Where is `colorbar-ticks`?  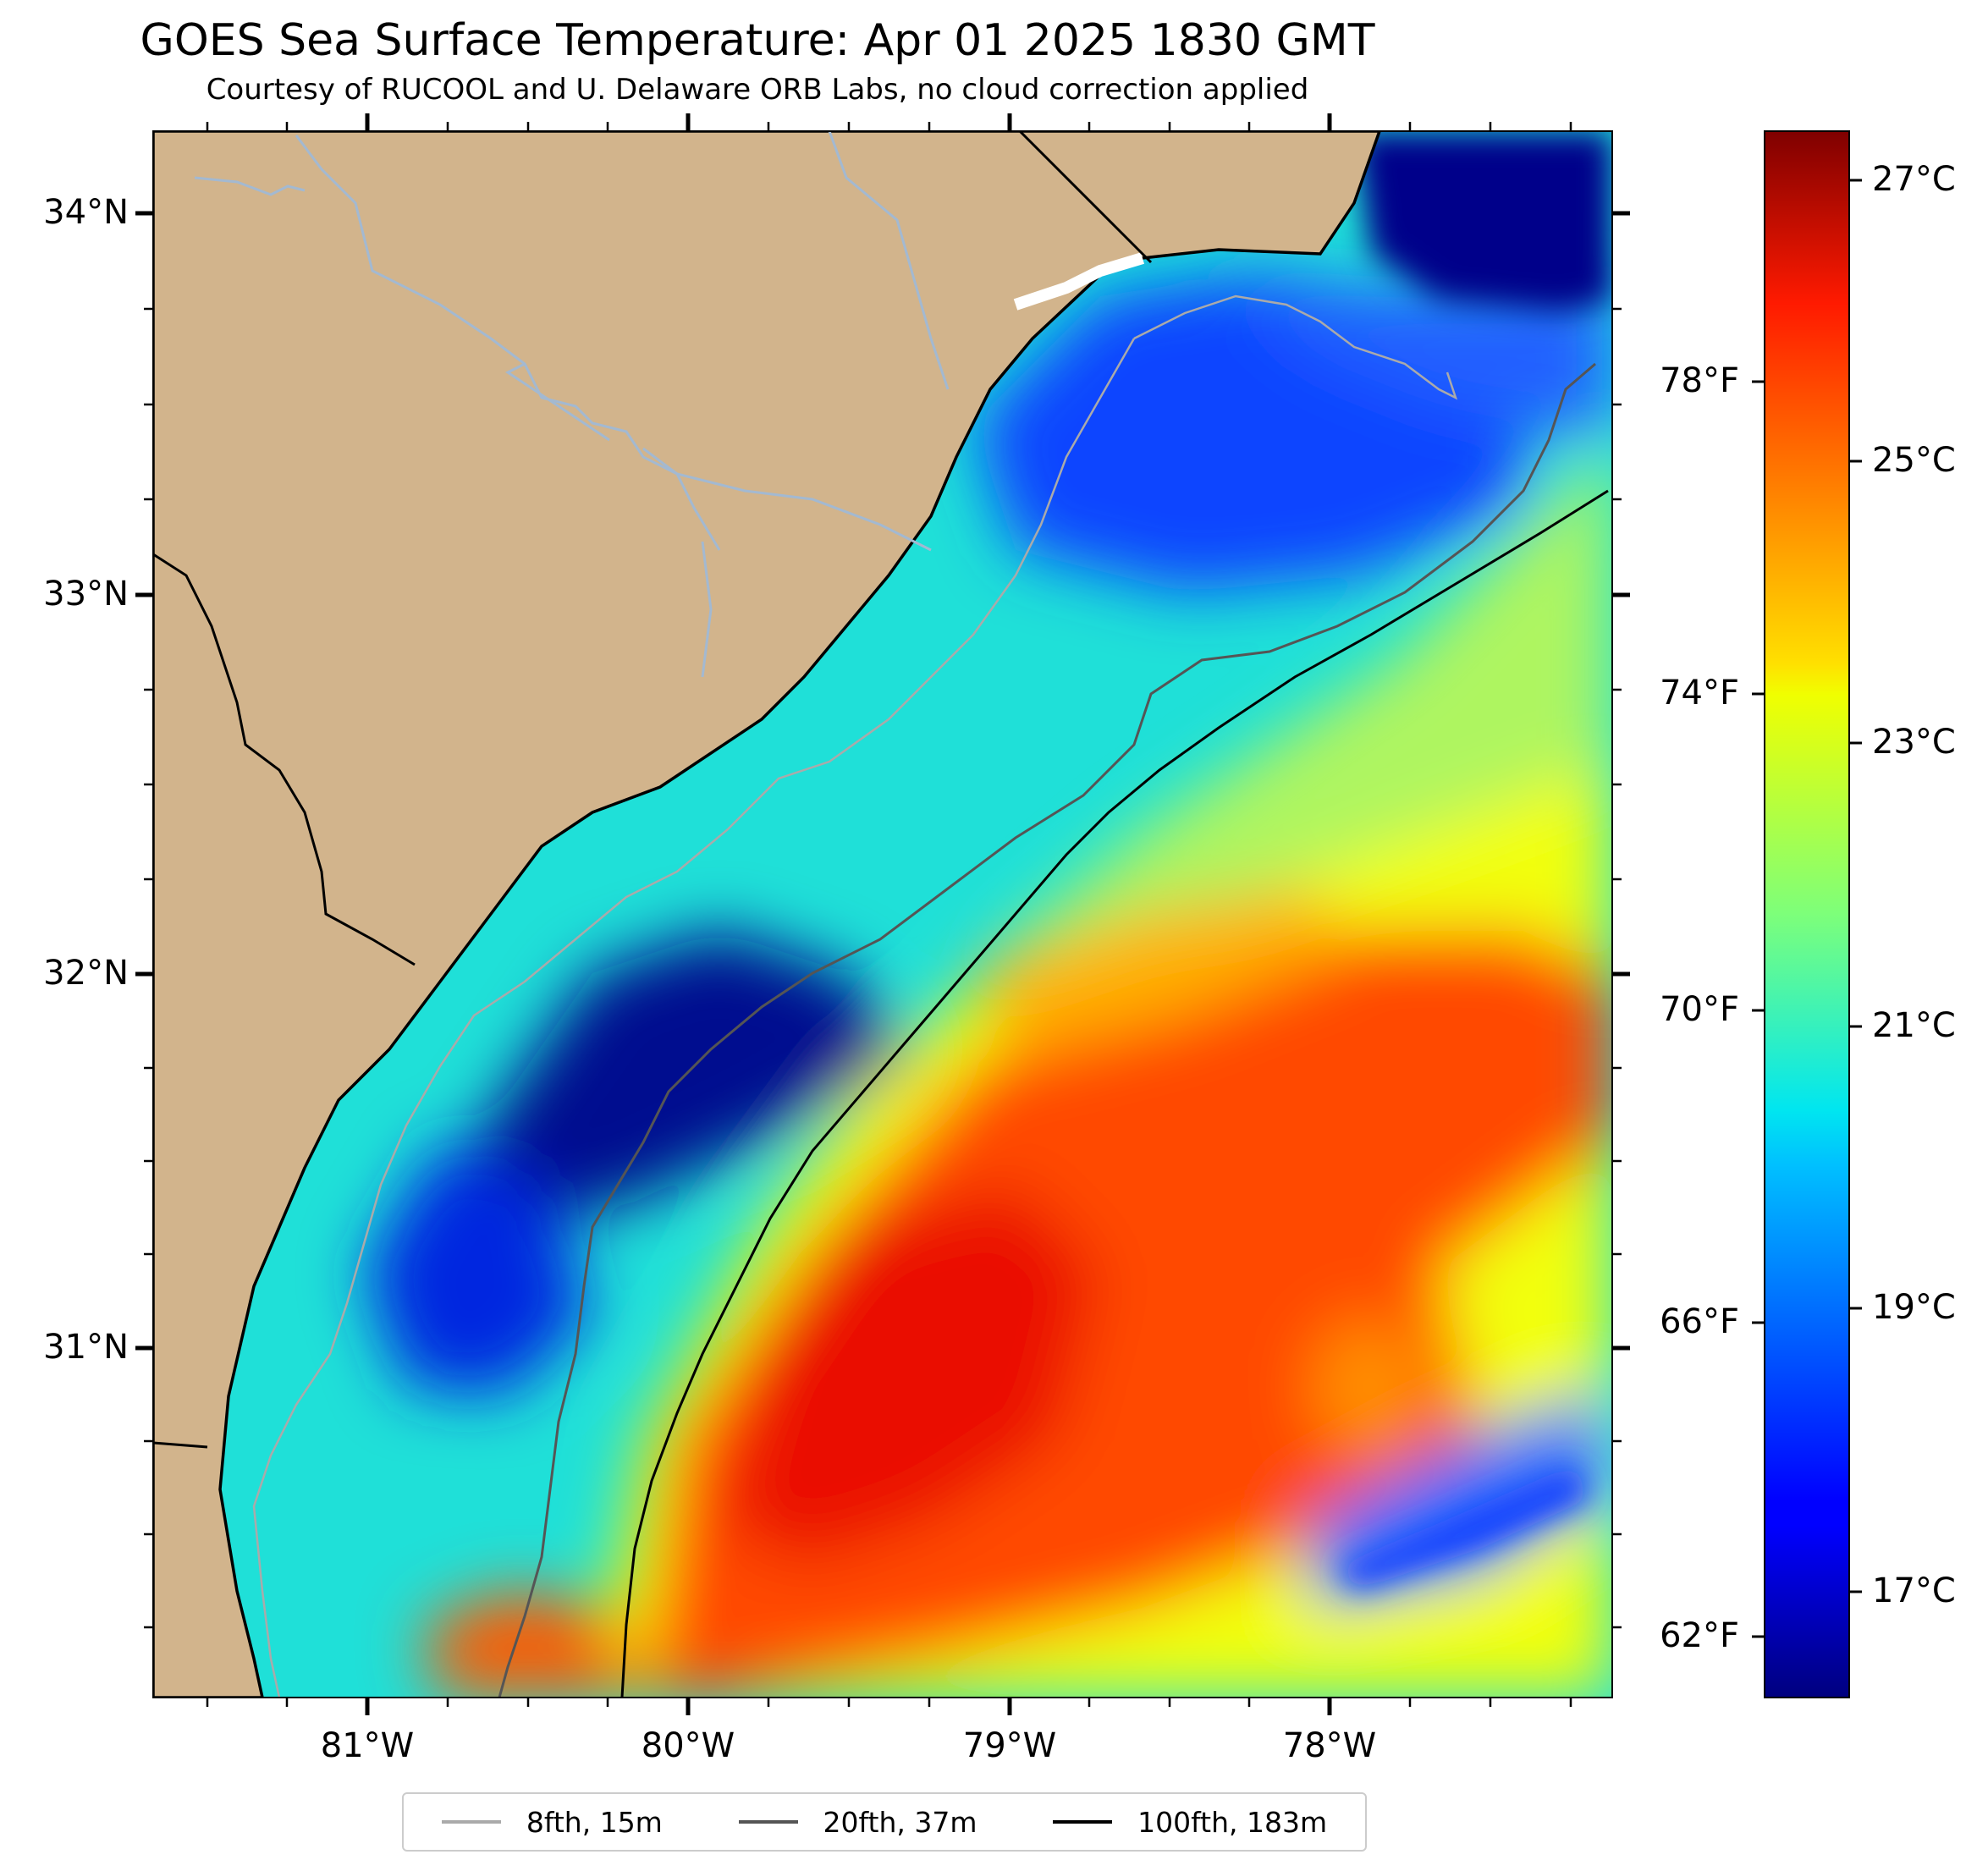 colorbar-ticks is located at coordinates (1807, 909).